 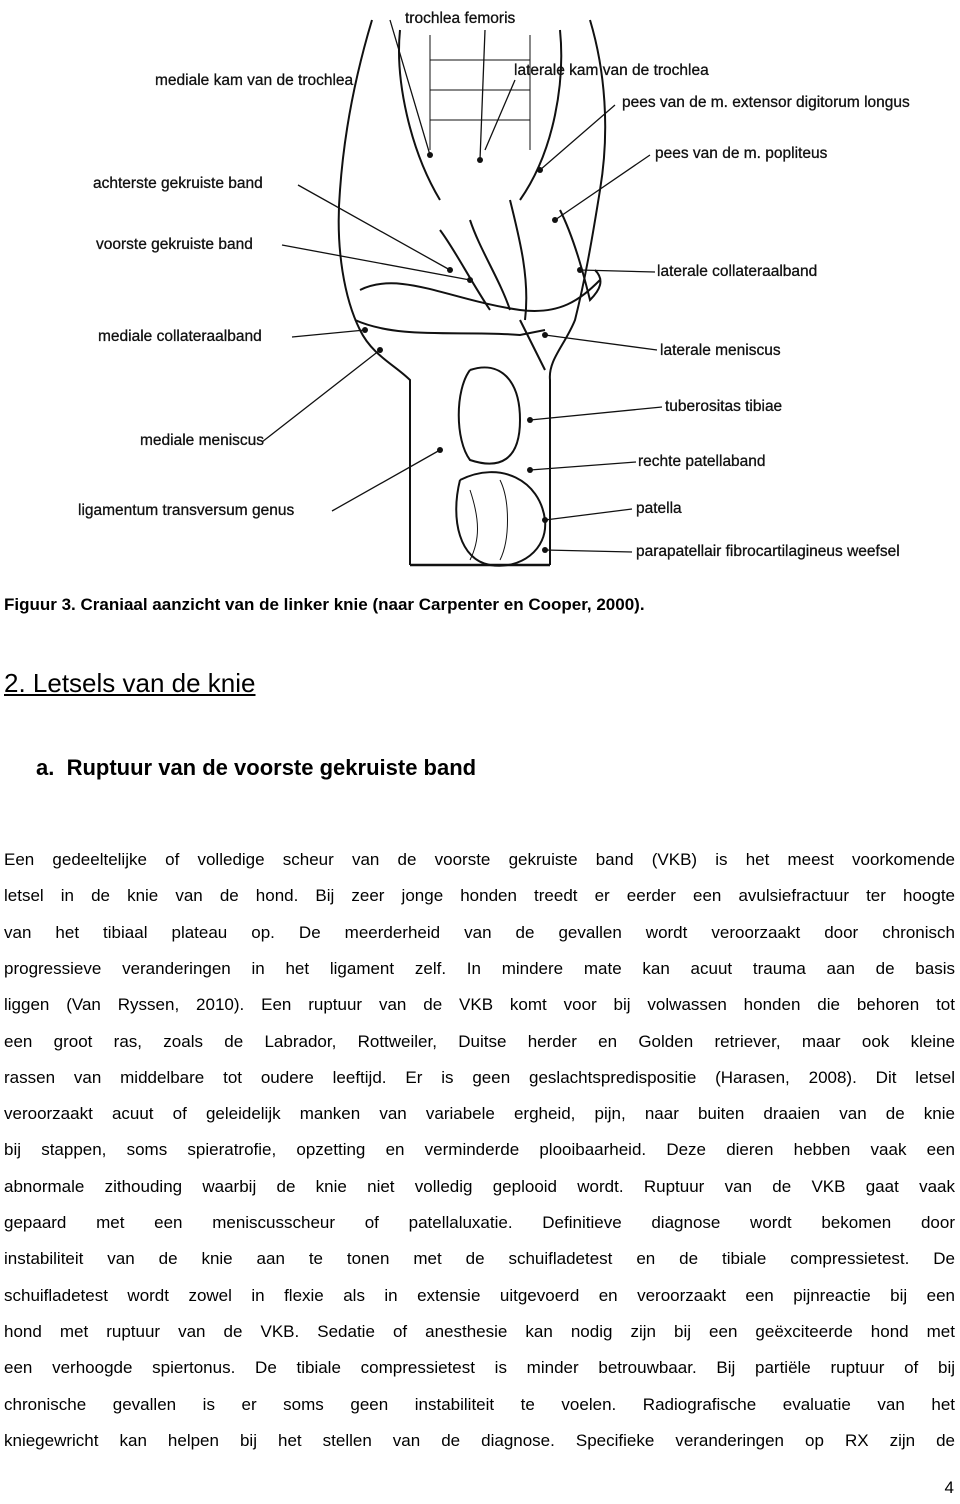 I want to click on figure-label: laterale collateraalband, so click(x=737, y=271).